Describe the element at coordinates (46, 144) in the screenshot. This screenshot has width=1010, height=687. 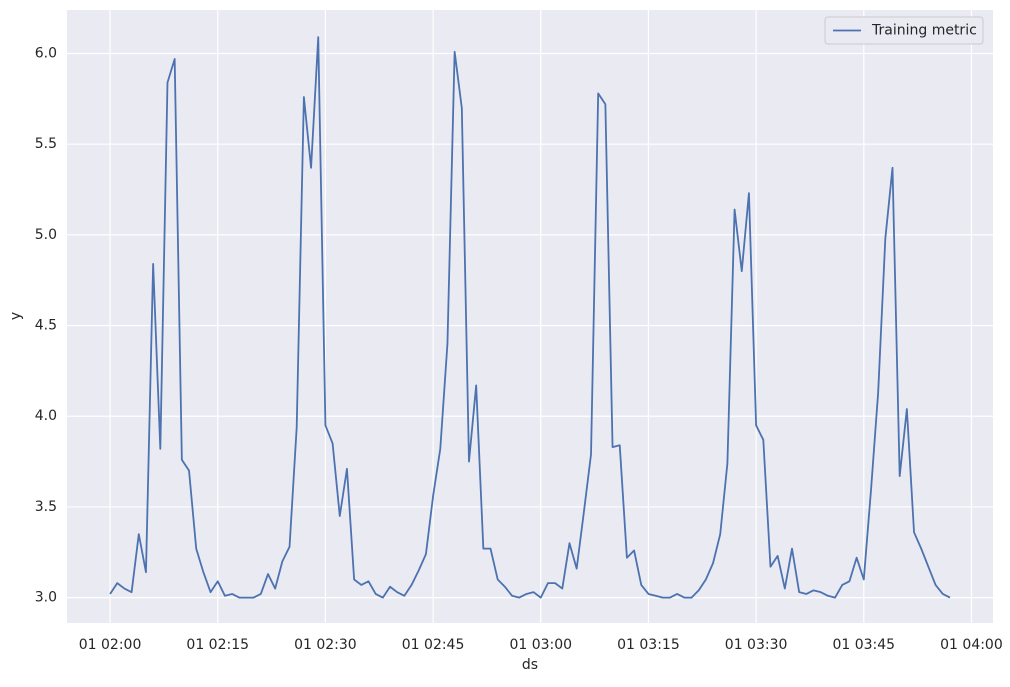
I see `y-tick-label: 5.5` at that location.